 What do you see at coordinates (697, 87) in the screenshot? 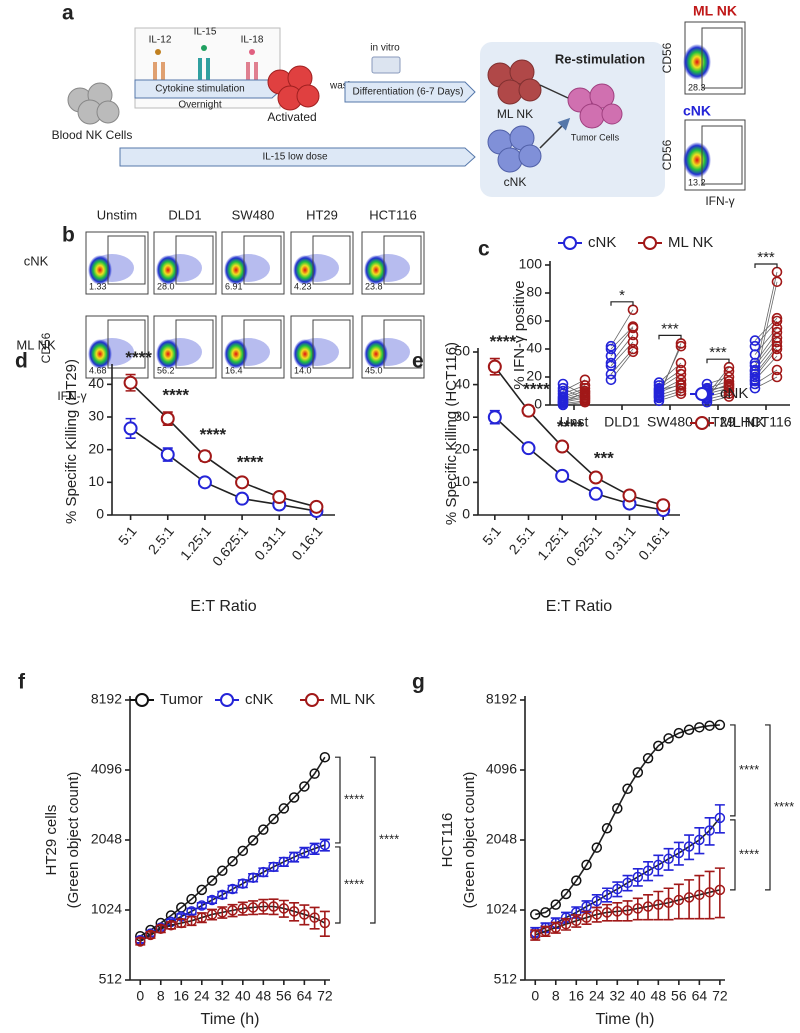
I see `flow-percent: 28.3` at bounding box center [697, 87].